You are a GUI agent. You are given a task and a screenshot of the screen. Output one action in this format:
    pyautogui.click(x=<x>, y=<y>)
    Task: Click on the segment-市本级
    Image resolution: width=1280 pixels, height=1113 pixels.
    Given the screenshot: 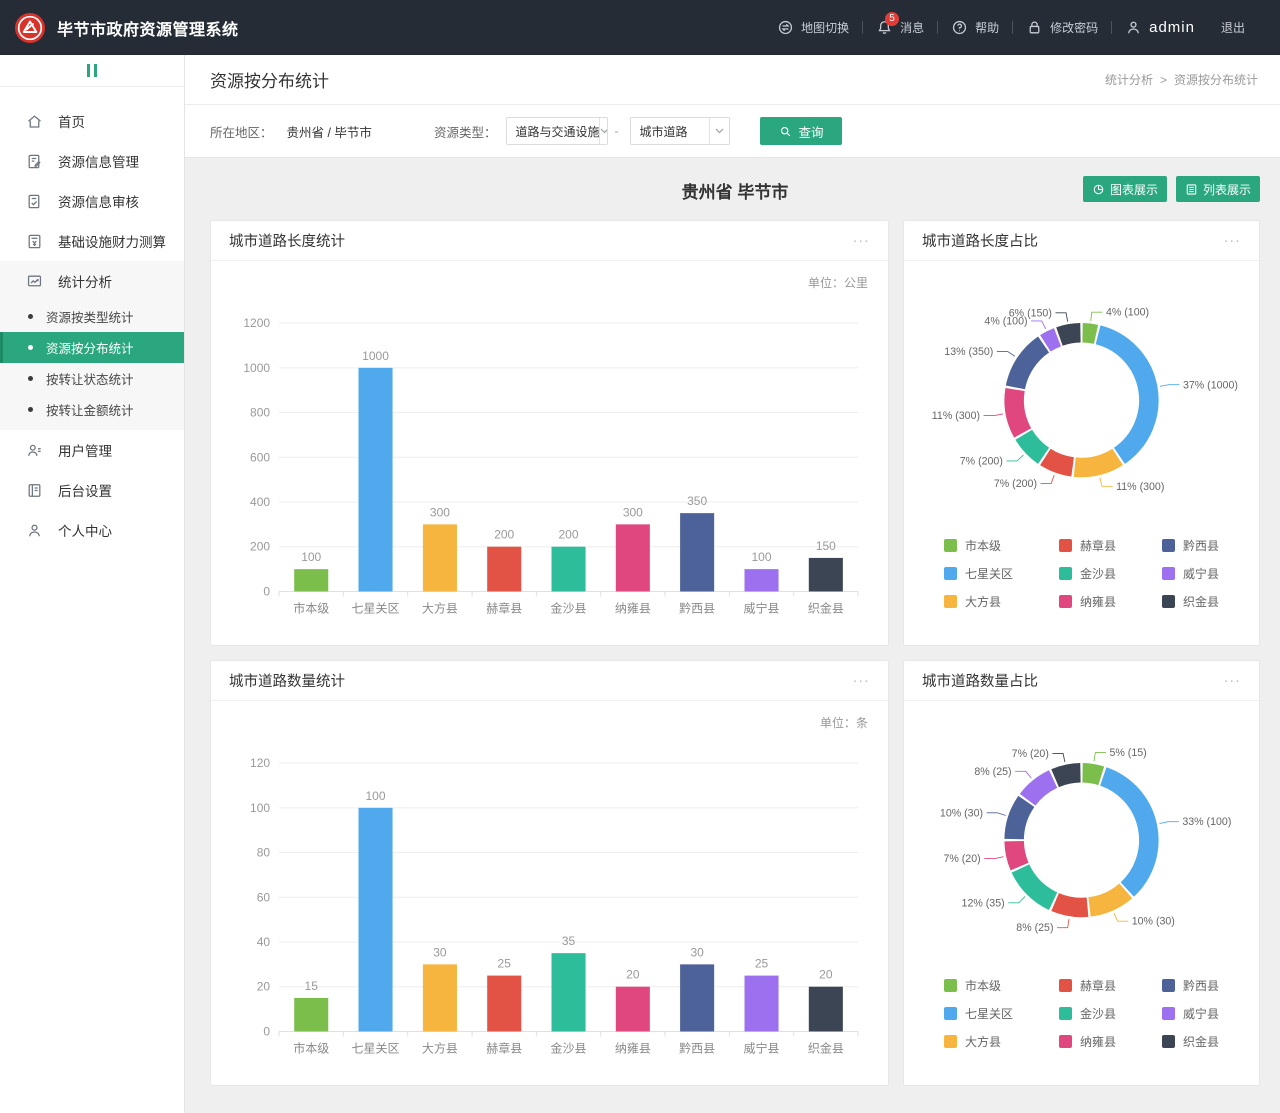 What is the action you would take?
    pyautogui.click(x=1093, y=774)
    